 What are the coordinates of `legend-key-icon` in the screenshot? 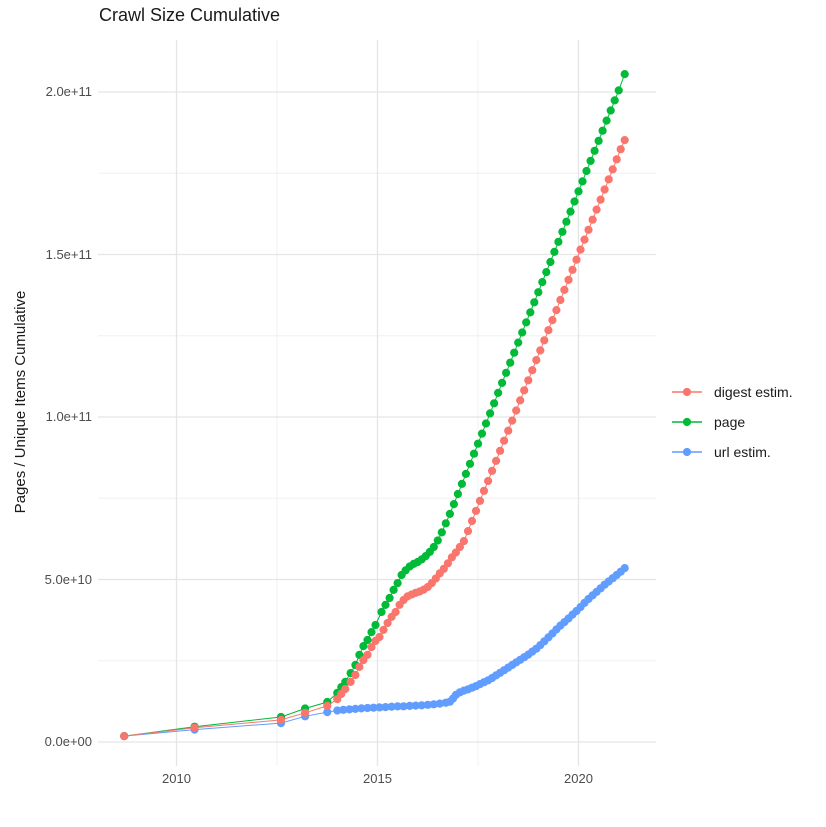 It's located at (687, 392).